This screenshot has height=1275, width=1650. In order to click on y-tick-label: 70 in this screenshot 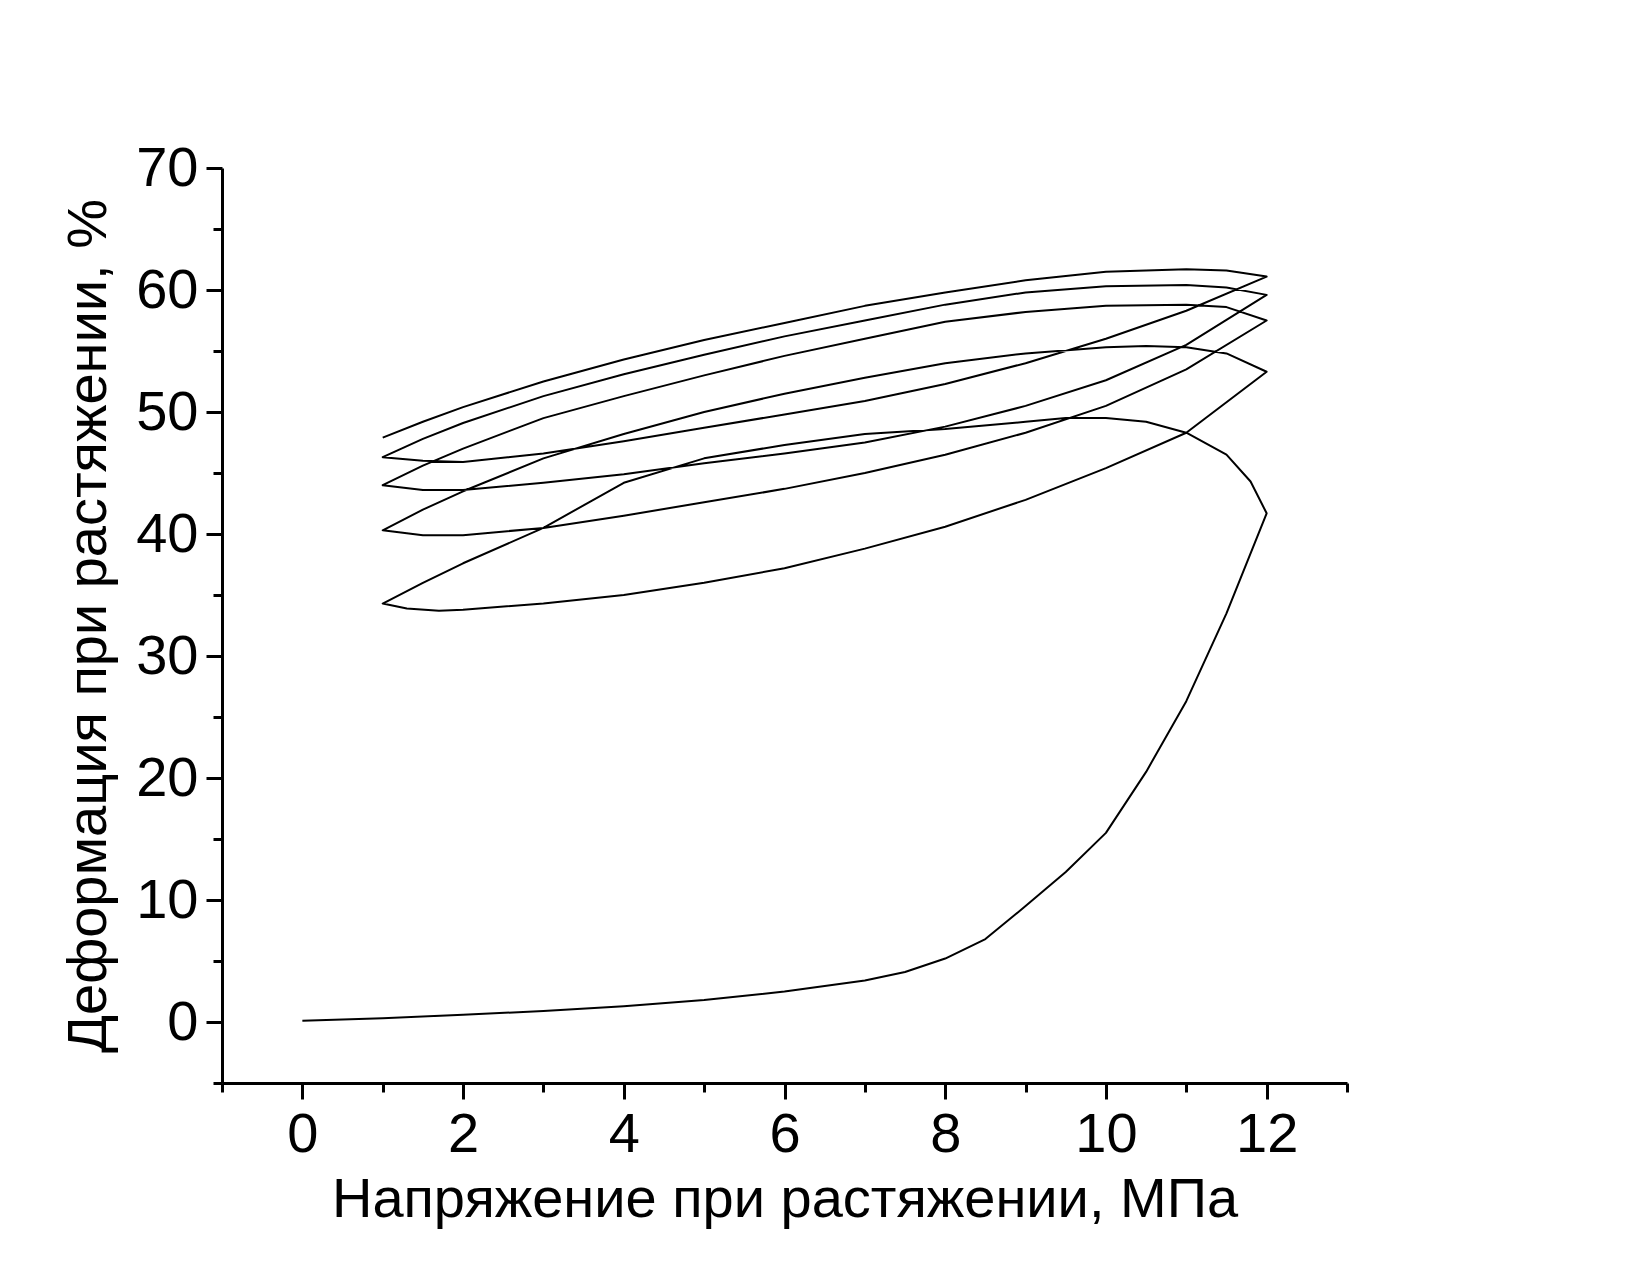, I will do `click(167, 166)`.